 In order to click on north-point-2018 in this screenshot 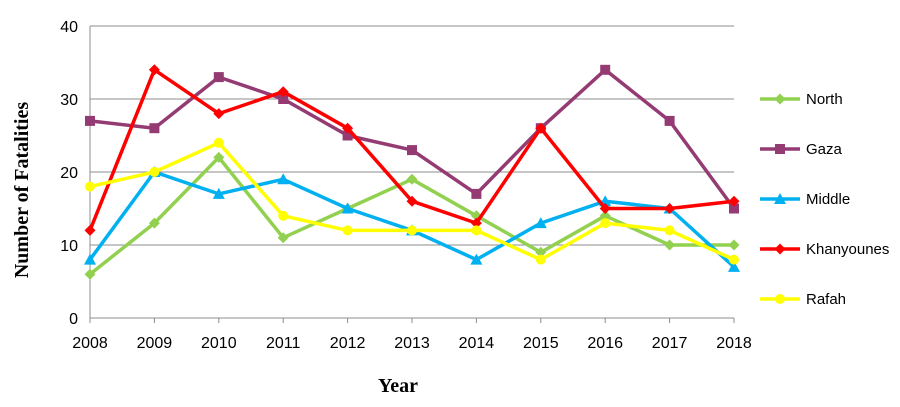, I will do `click(734, 245)`.